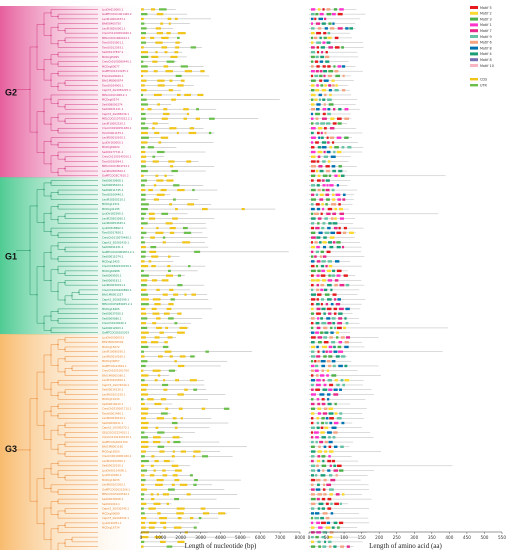 This screenshot has width=507, height=550. Describe the element at coordinates (110, 57) in the screenshot. I see `gene-id-label: MCDrgt5095` at that location.